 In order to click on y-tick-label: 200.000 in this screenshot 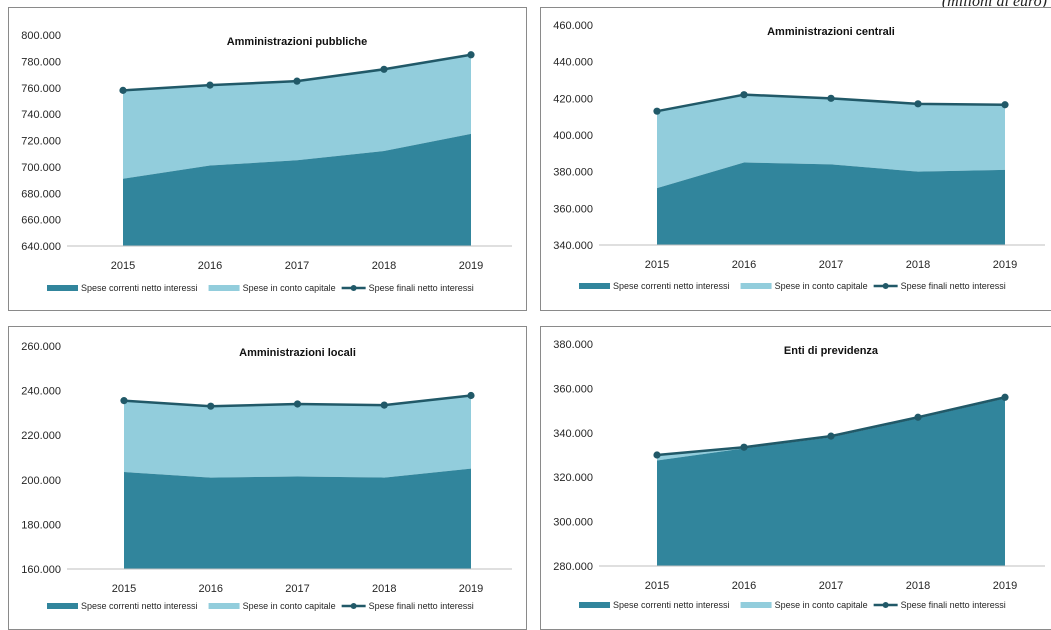, I will do `click(41, 481)`.